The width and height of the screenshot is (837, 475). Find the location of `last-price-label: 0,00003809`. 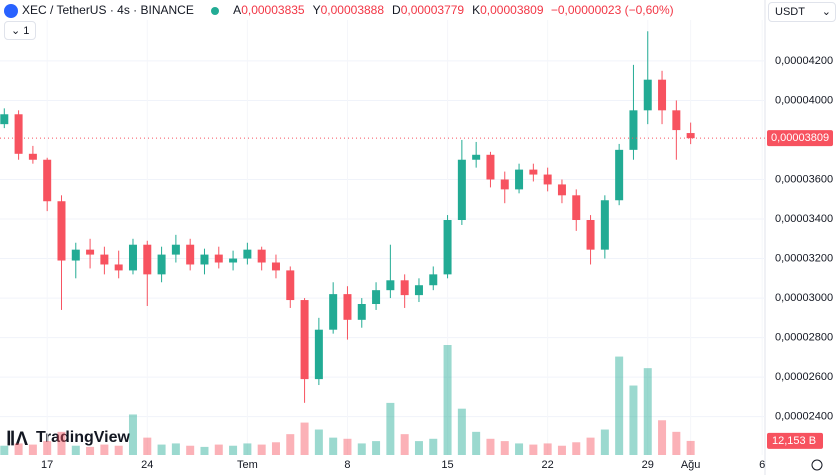

last-price-label: 0,00003809 is located at coordinates (800, 138).